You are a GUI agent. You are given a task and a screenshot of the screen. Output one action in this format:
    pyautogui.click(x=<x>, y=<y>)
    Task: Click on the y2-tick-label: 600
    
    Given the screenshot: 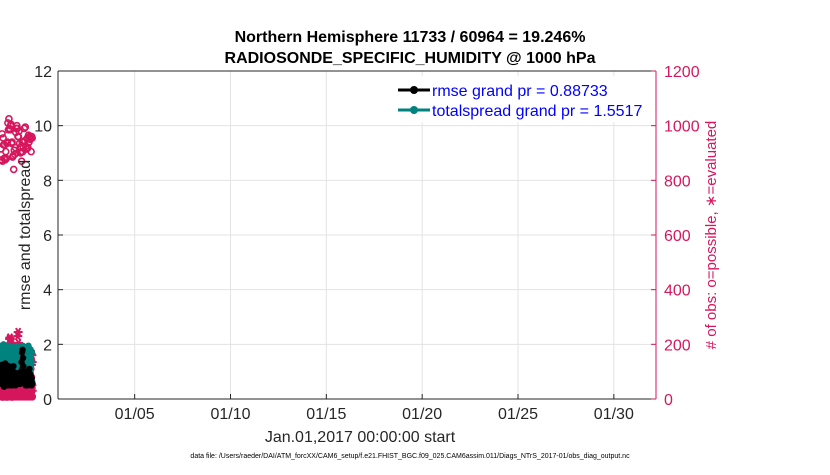 What is the action you would take?
    pyautogui.click(x=677, y=236)
    